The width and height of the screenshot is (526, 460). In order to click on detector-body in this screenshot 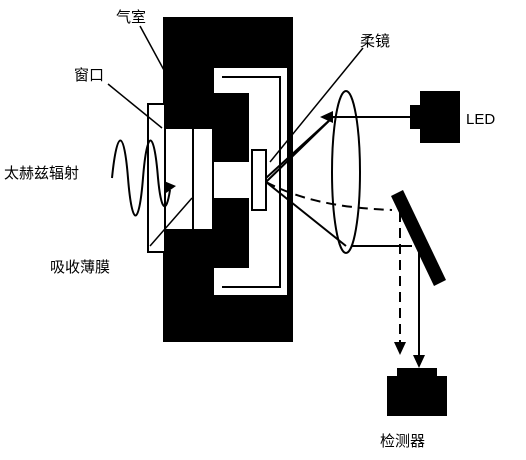, I will do `click(417, 396)`.